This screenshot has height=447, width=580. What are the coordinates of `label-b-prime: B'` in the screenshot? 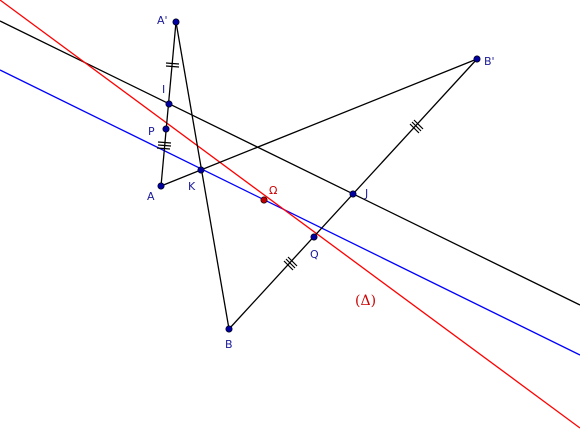 It's located at (489, 61).